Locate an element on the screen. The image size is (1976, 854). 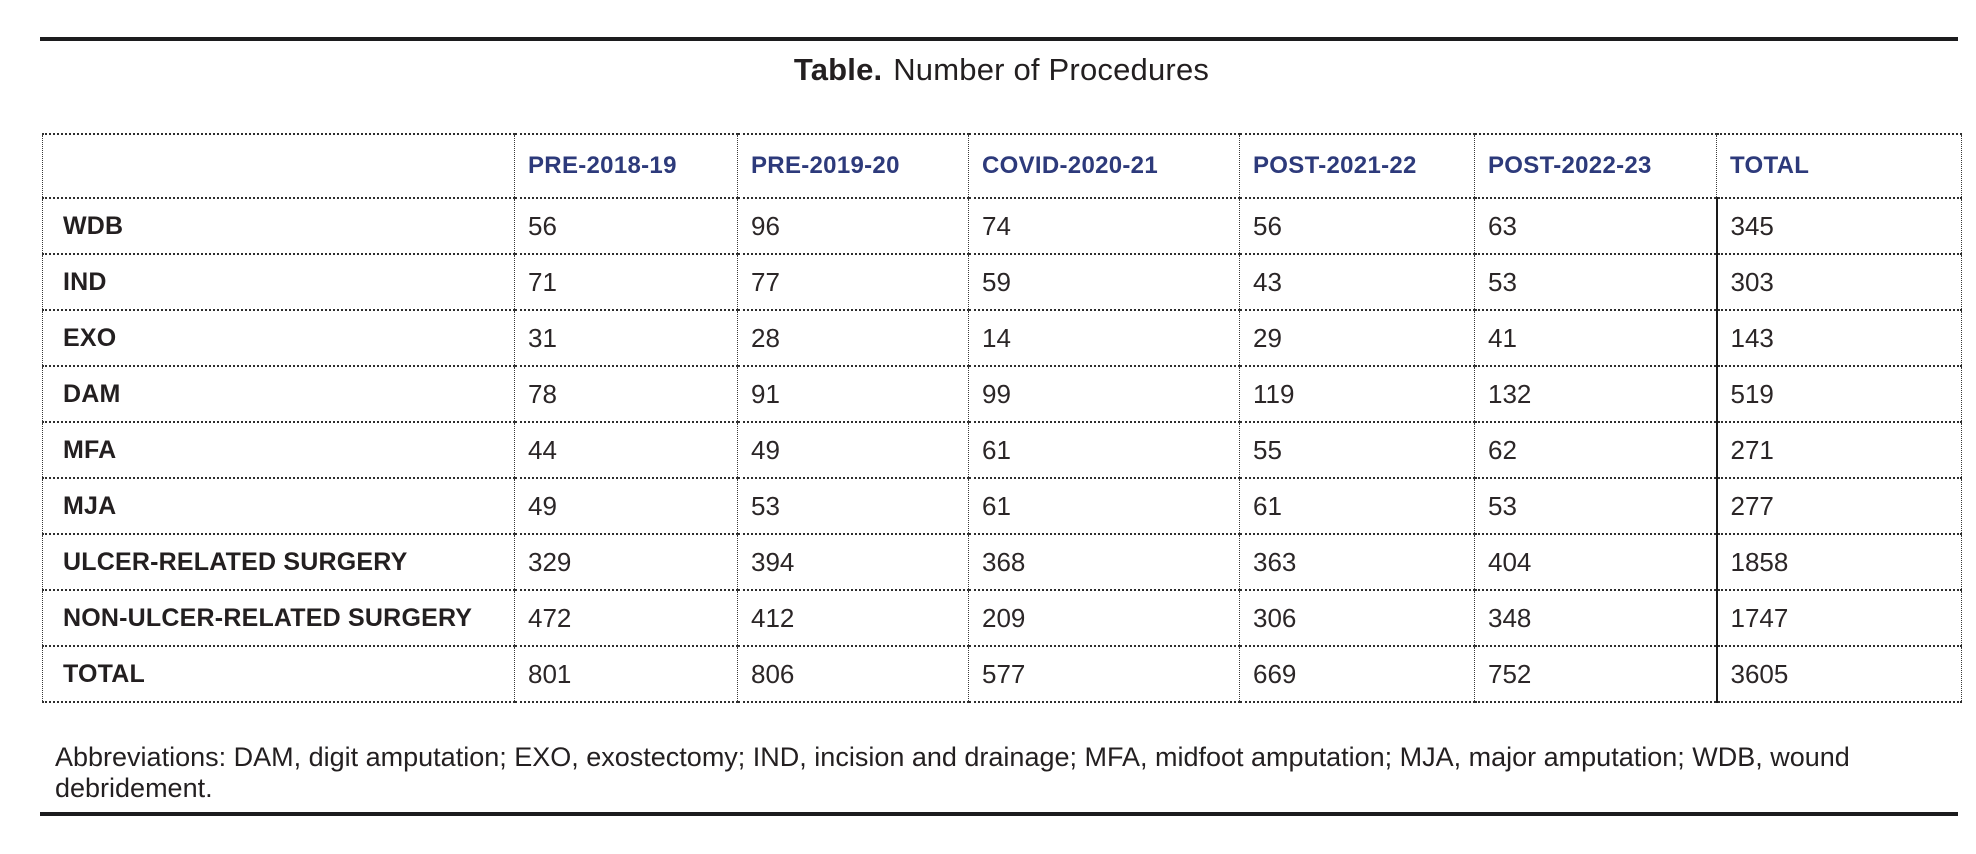
column-header-post-2021-22: POST-2021-22 is located at coordinates (1357, 166).